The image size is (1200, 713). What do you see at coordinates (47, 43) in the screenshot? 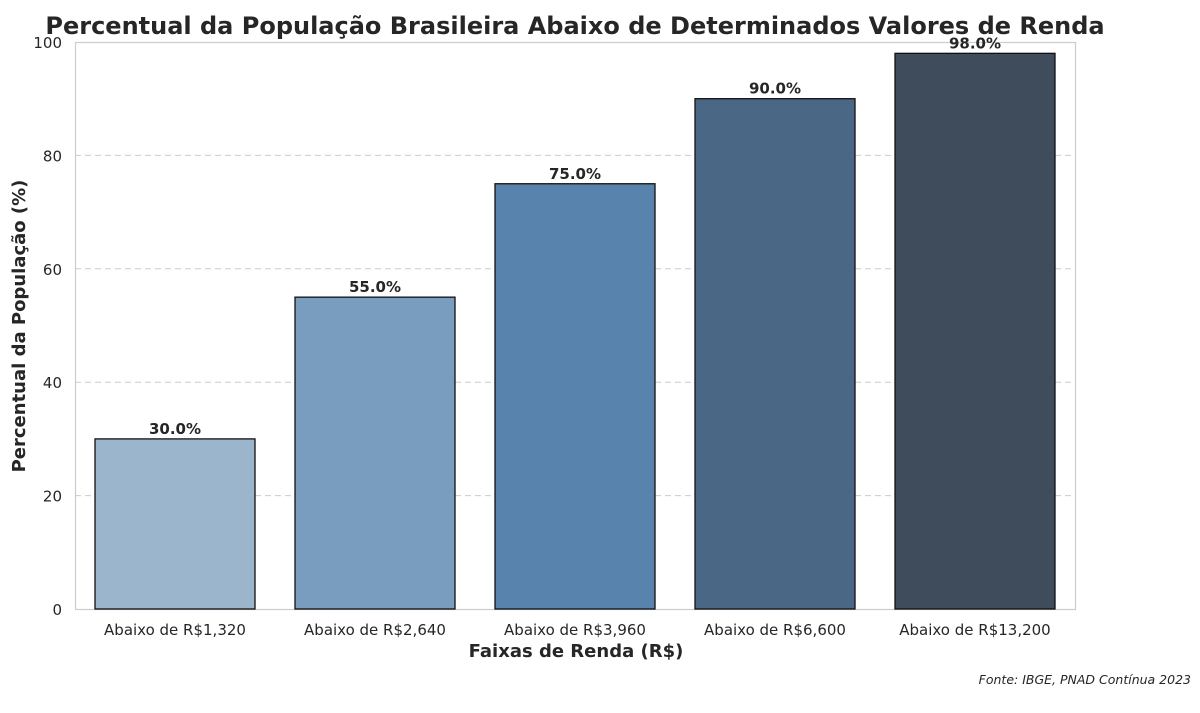
I see `y-tick-label: 100` at bounding box center [47, 43].